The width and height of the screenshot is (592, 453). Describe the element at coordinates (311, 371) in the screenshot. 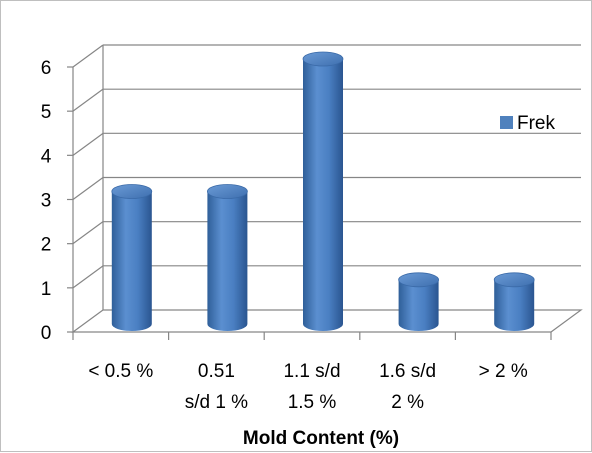

I see `x-tick-label-2-0: 1.1 s/d` at that location.